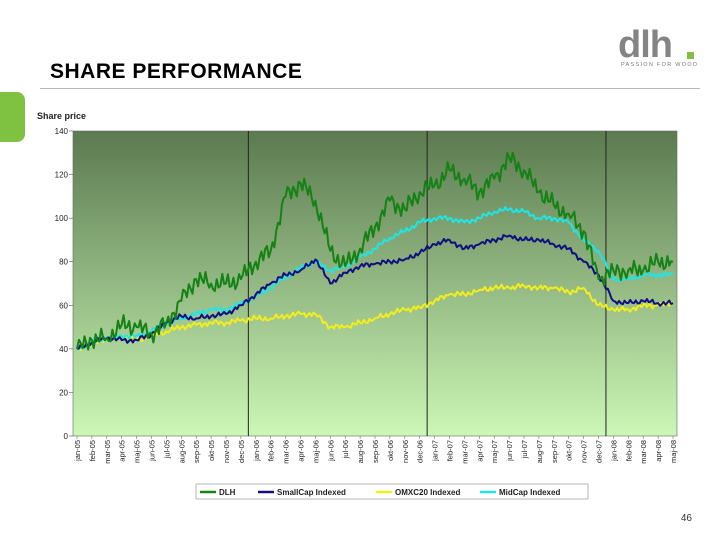 Image resolution: width=720 pixels, height=540 pixels. What do you see at coordinates (137, 451) in the screenshot?
I see `x-tick-label: maj-05` at bounding box center [137, 451].